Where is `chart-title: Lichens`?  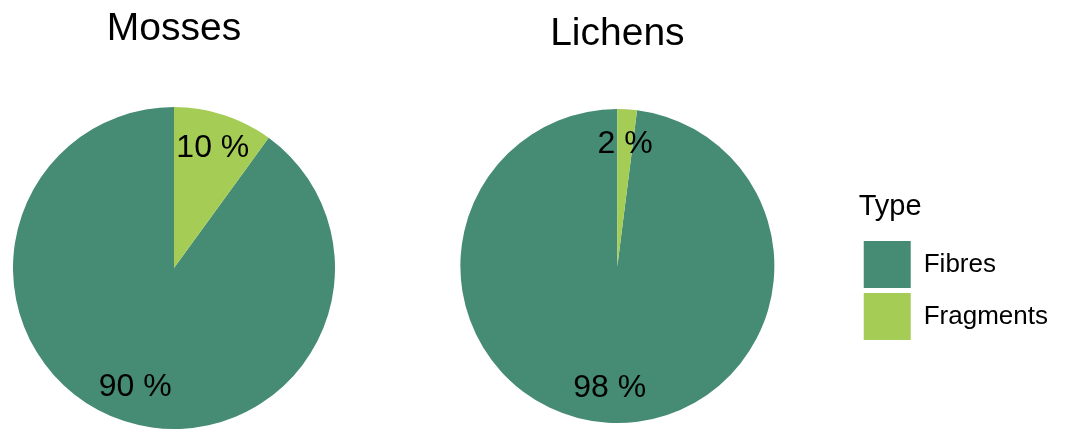
chart-title: Lichens is located at coordinates (617, 32).